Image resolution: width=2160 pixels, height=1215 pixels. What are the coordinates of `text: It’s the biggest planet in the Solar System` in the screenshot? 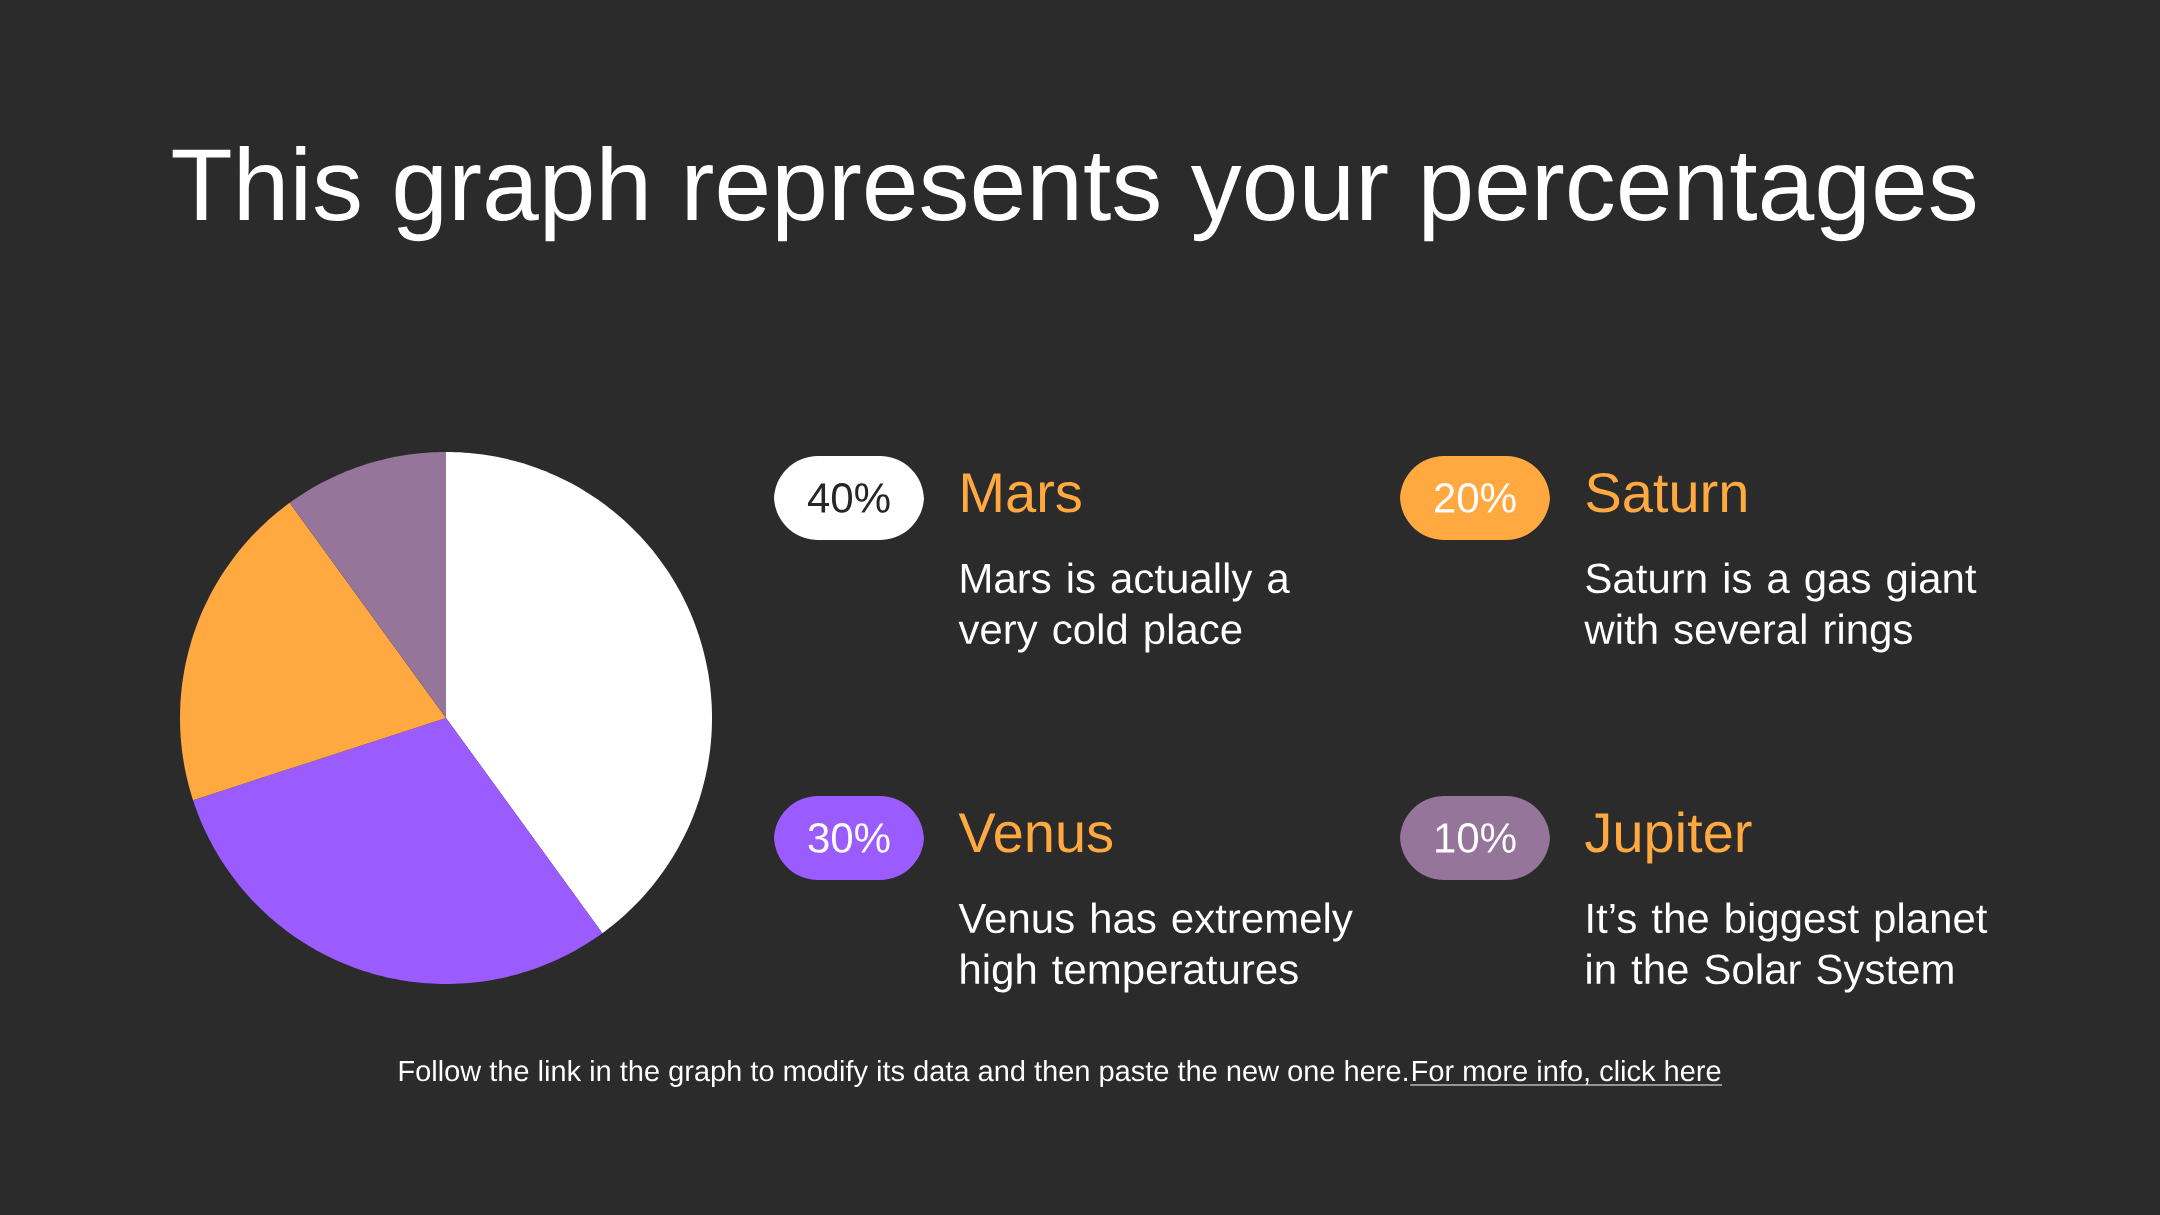 It's located at (1787, 947).